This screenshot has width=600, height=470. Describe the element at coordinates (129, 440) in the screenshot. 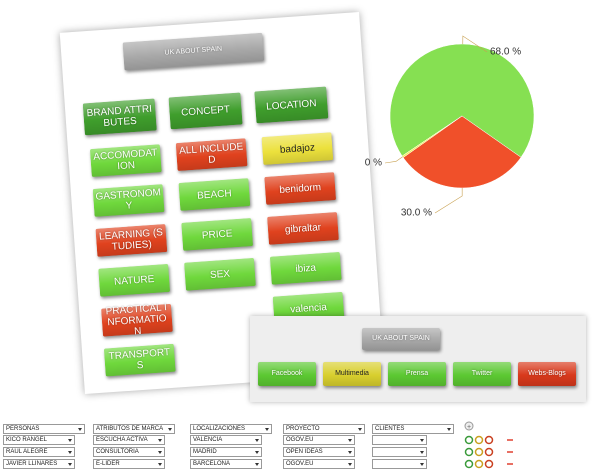

I see `dropdown: ESCUCHA ACTIVA` at that location.